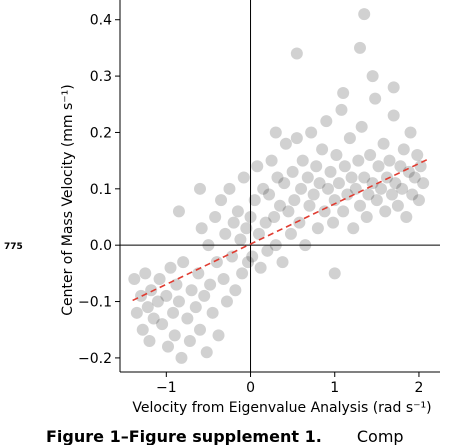  Describe the element at coordinates (101, 77) in the screenshot. I see `y-tick-label: 0.3` at that location.